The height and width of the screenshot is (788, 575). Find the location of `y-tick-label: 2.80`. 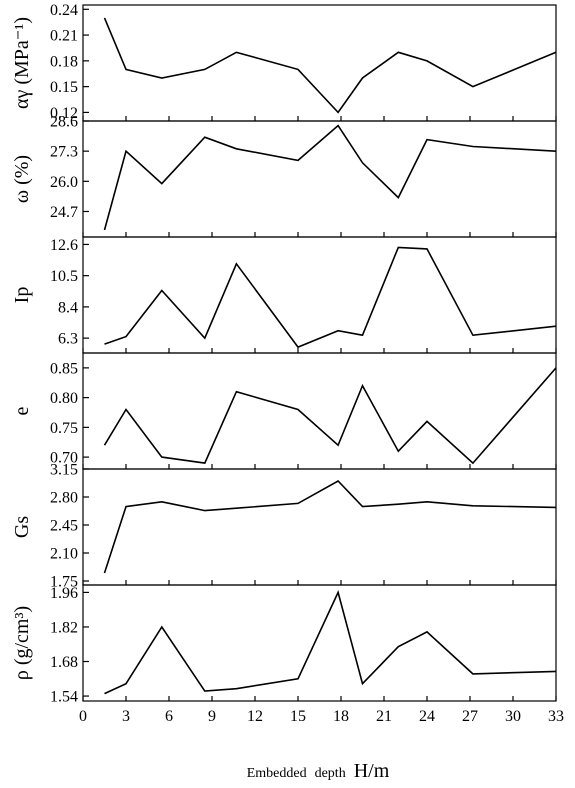

y-tick-label: 2.80 is located at coordinates (64, 498).